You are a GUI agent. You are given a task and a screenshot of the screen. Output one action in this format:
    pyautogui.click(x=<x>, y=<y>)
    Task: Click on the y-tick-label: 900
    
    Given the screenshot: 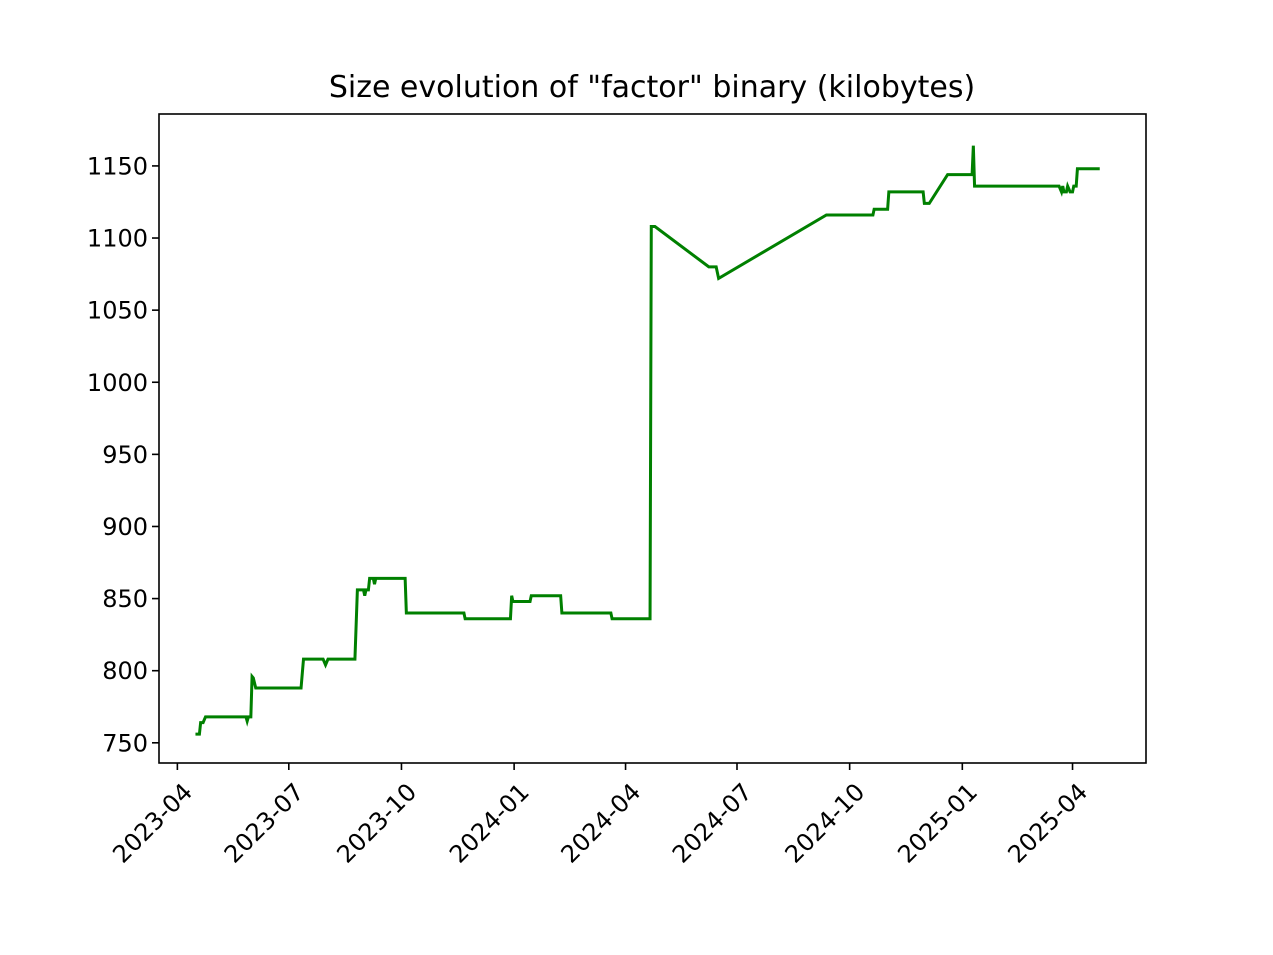 What is the action you would take?
    pyautogui.click(x=125, y=527)
    